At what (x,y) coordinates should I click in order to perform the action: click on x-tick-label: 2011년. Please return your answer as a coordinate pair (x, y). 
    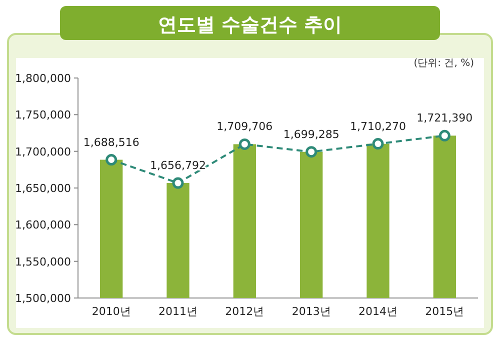
    Looking at the image, I should click on (178, 311).